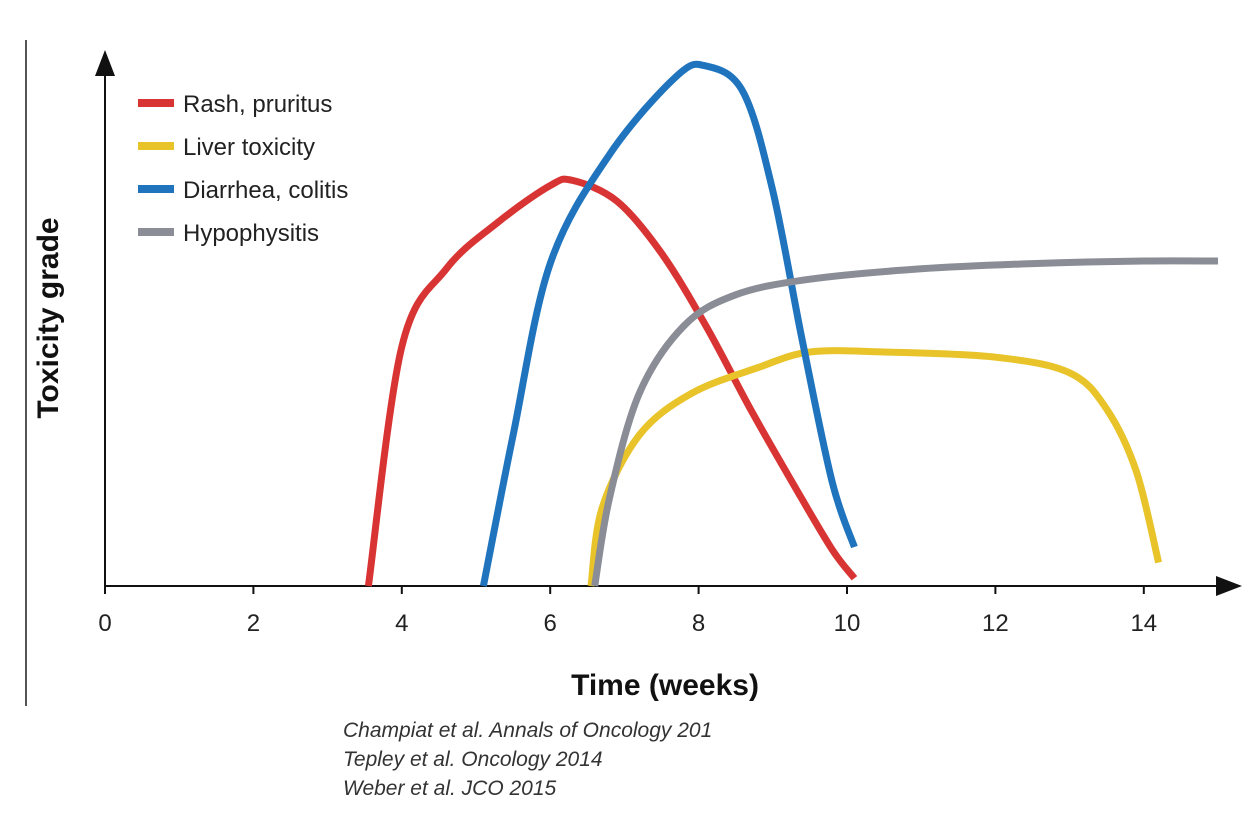 This screenshot has height=814, width=1254. What do you see at coordinates (698, 623) in the screenshot?
I see `x-tick-label: 8` at bounding box center [698, 623].